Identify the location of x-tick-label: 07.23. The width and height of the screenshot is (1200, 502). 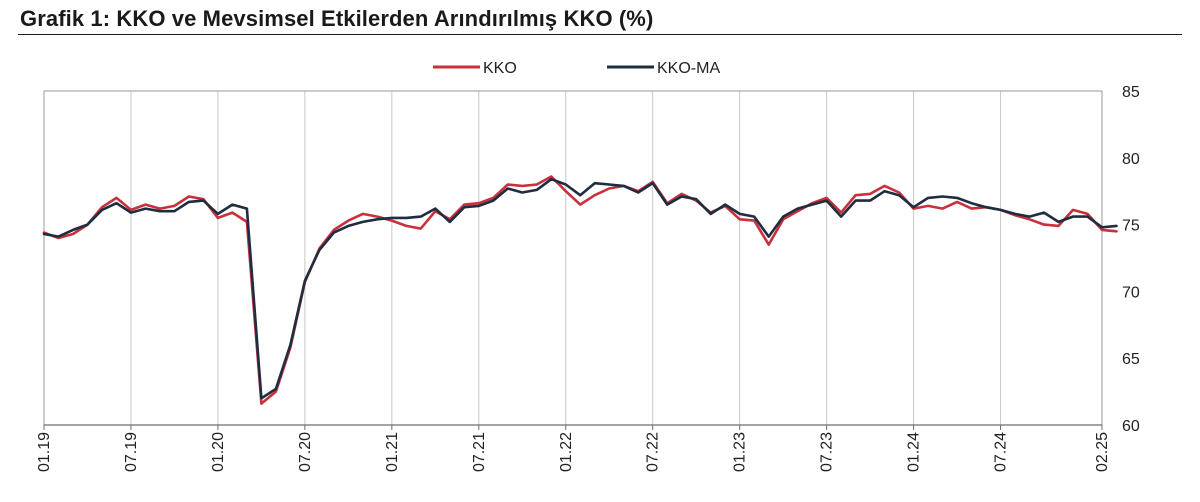
(827, 452).